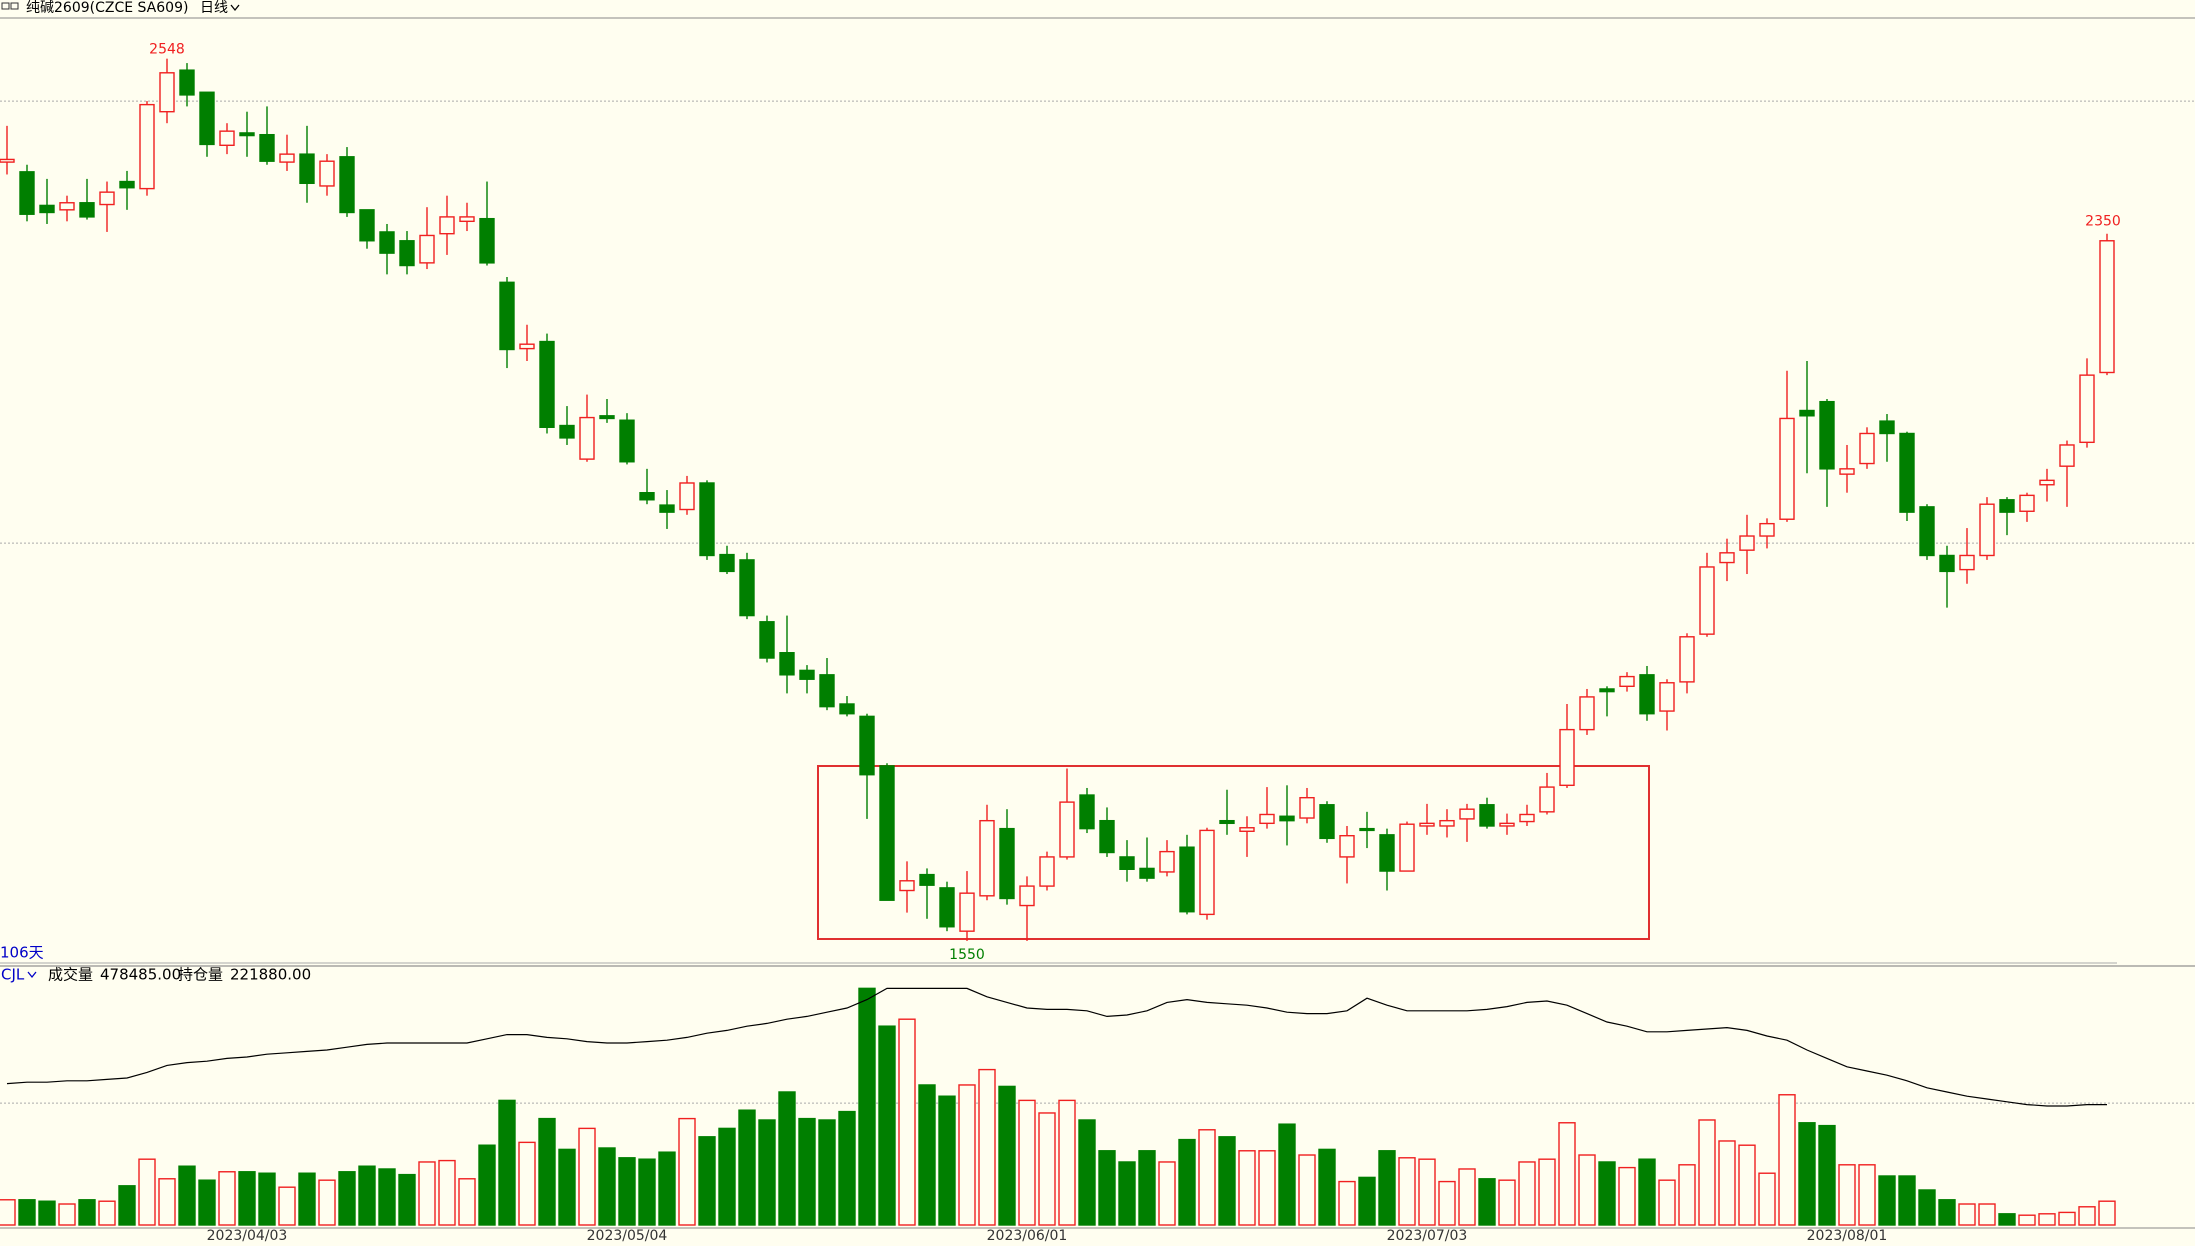 The width and height of the screenshot is (2195, 1246). What do you see at coordinates (967, 955) in the screenshot?
I see `min-label: 1550` at bounding box center [967, 955].